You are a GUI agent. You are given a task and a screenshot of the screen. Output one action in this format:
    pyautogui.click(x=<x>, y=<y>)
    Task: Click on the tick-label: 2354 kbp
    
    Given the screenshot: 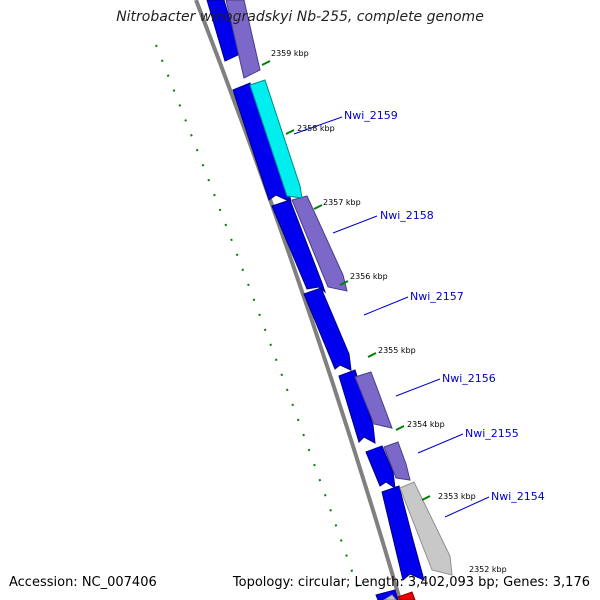 What is the action you would take?
    pyautogui.click(x=426, y=424)
    